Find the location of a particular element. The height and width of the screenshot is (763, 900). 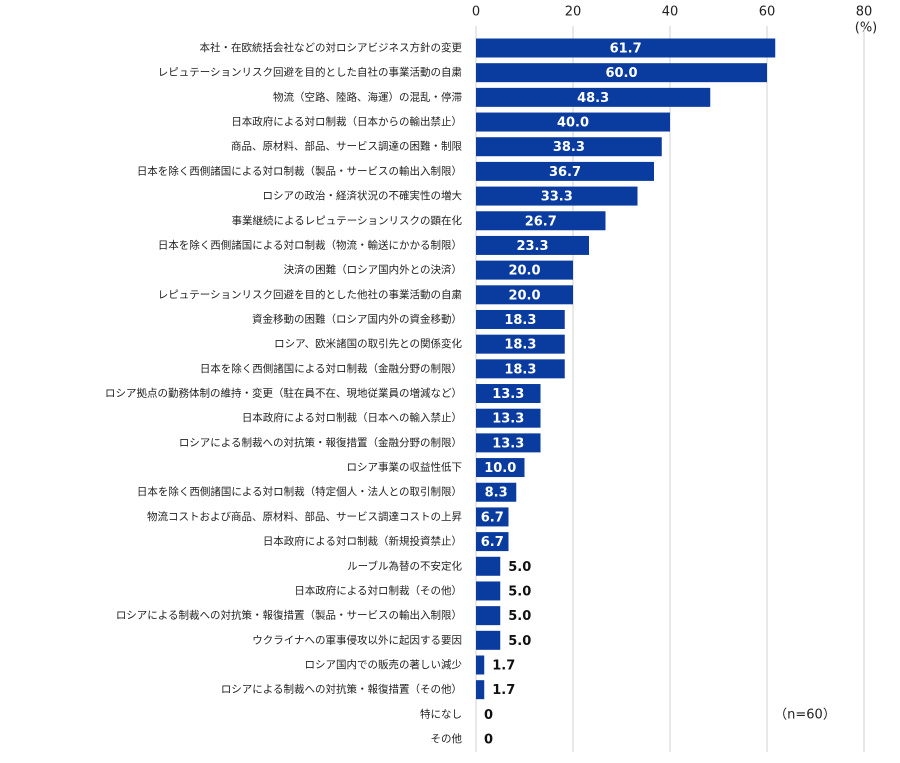

y-tick-label: 決済の困難（ロシア国内外との決済） is located at coordinates (373, 269).